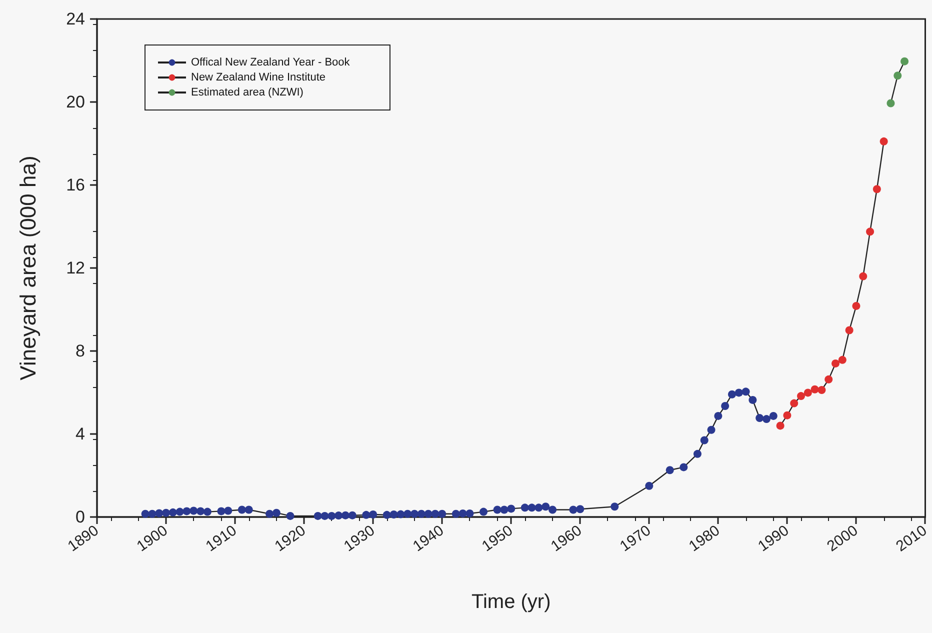 This screenshot has height=633, width=932. What do you see at coordinates (247, 92) in the screenshot?
I see `legend-label: Estimated area (NZWI)` at bounding box center [247, 92].